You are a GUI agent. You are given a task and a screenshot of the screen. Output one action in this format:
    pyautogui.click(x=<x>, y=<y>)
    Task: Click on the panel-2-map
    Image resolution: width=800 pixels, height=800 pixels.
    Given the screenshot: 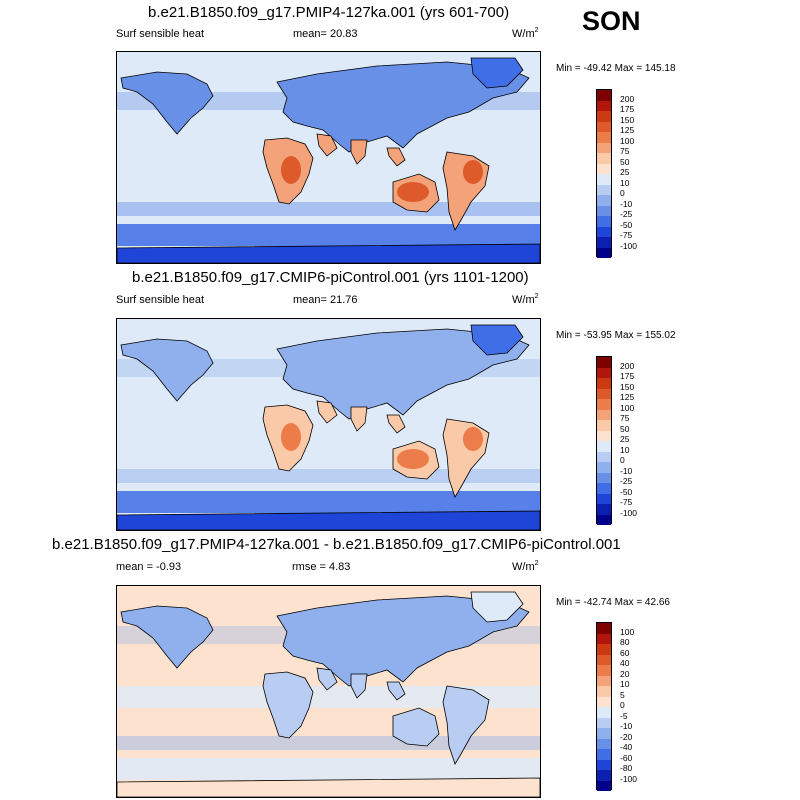 What is the action you would take?
    pyautogui.click(x=328, y=424)
    